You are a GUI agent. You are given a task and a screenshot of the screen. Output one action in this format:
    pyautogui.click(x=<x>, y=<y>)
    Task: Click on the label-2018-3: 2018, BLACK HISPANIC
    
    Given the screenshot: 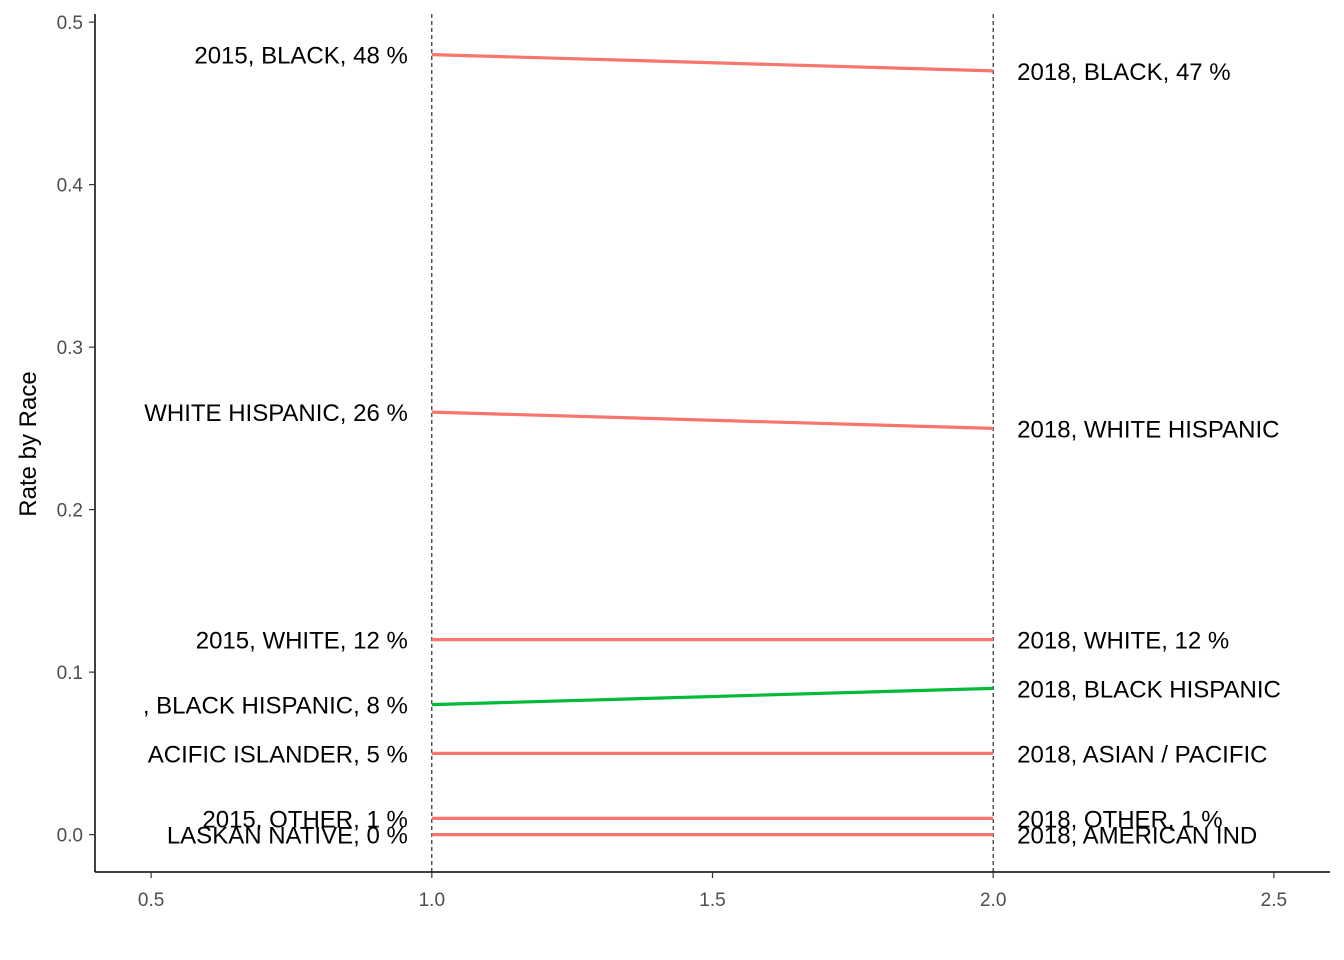 What is the action you would take?
    pyautogui.click(x=1149, y=689)
    